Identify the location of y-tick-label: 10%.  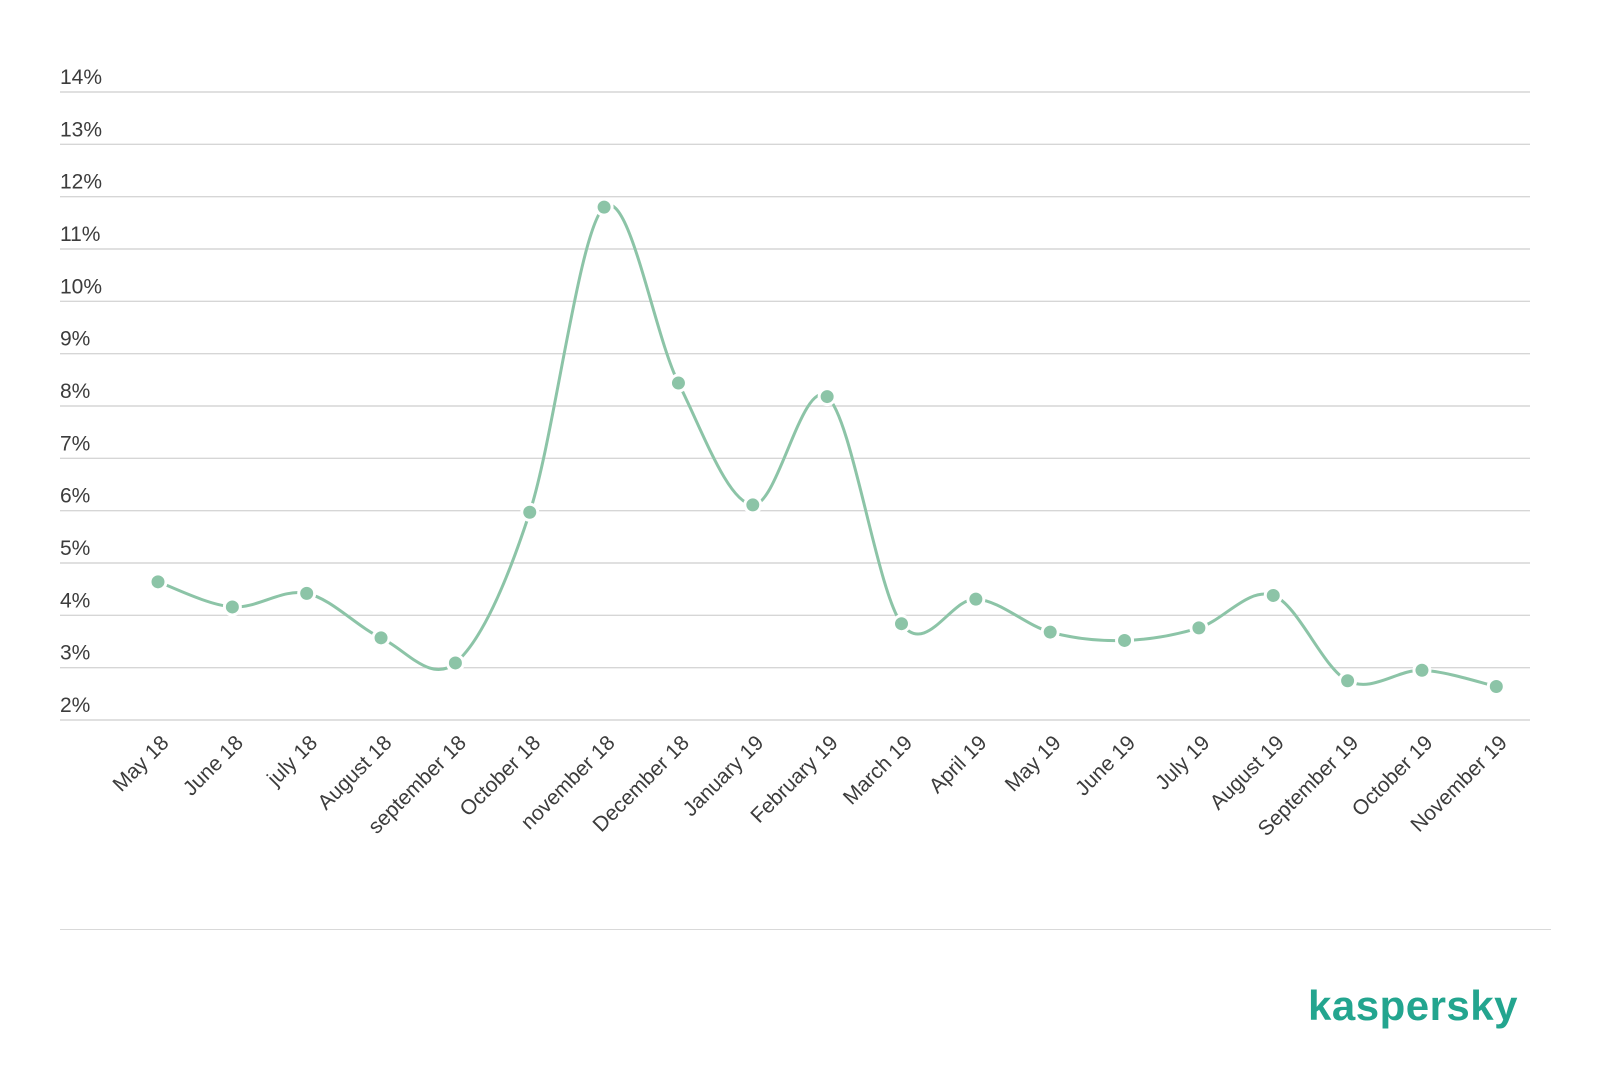
(81, 286).